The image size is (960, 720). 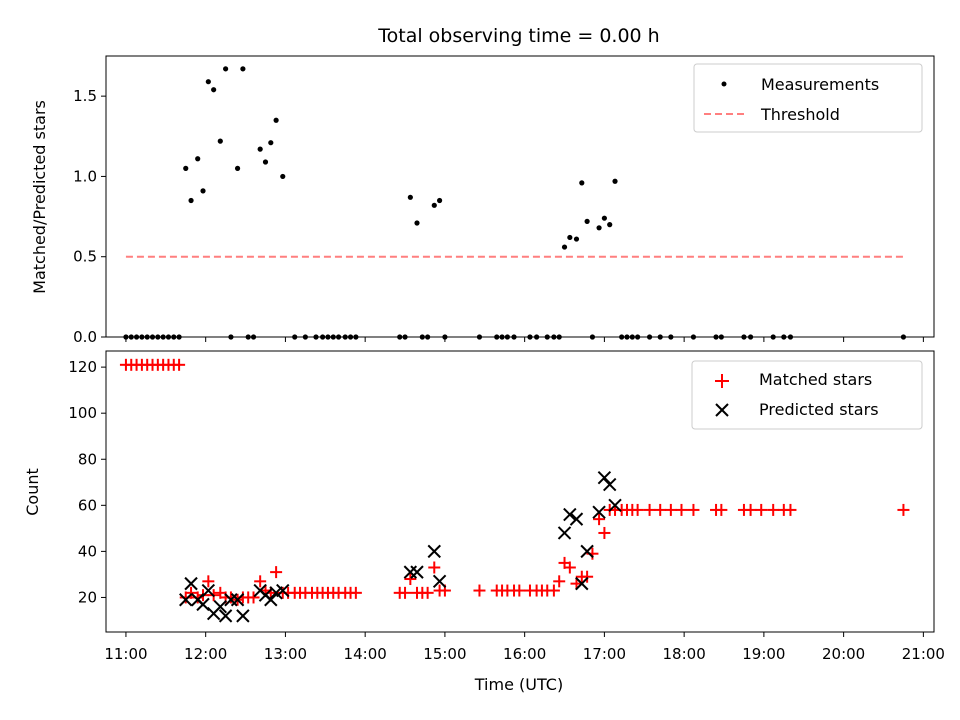 What do you see at coordinates (87, 597) in the screenshot?
I see `y-tick-label: 20` at bounding box center [87, 597].